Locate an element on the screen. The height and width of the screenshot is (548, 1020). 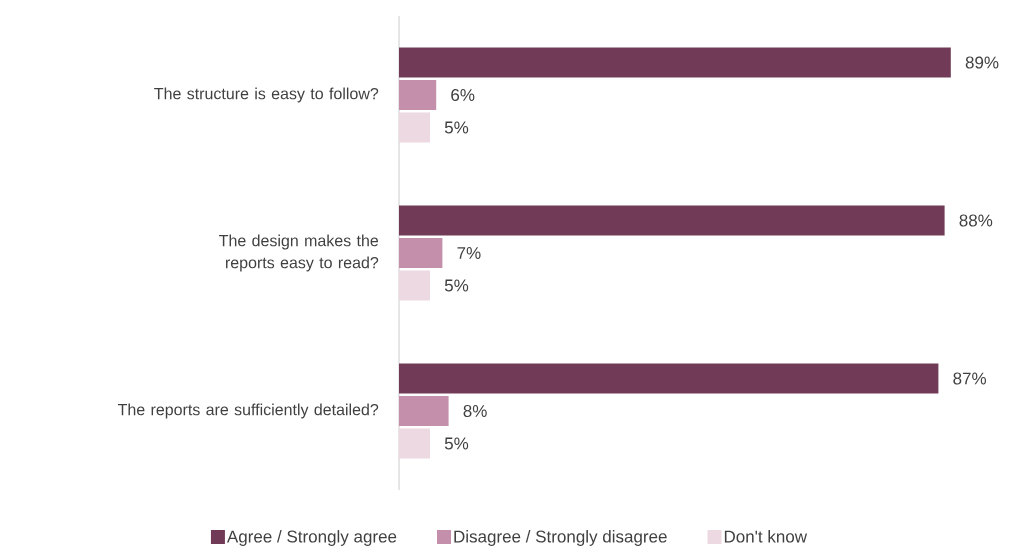
y-tick-label: The structure is easy to follow? is located at coordinates (266, 95).